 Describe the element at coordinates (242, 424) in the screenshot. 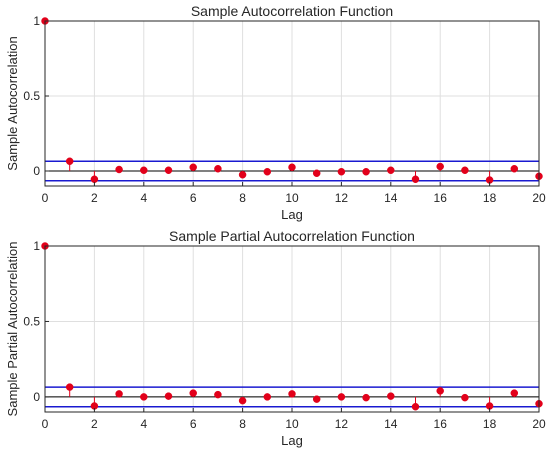

I see `pacf-x-tick-label: 8` at that location.